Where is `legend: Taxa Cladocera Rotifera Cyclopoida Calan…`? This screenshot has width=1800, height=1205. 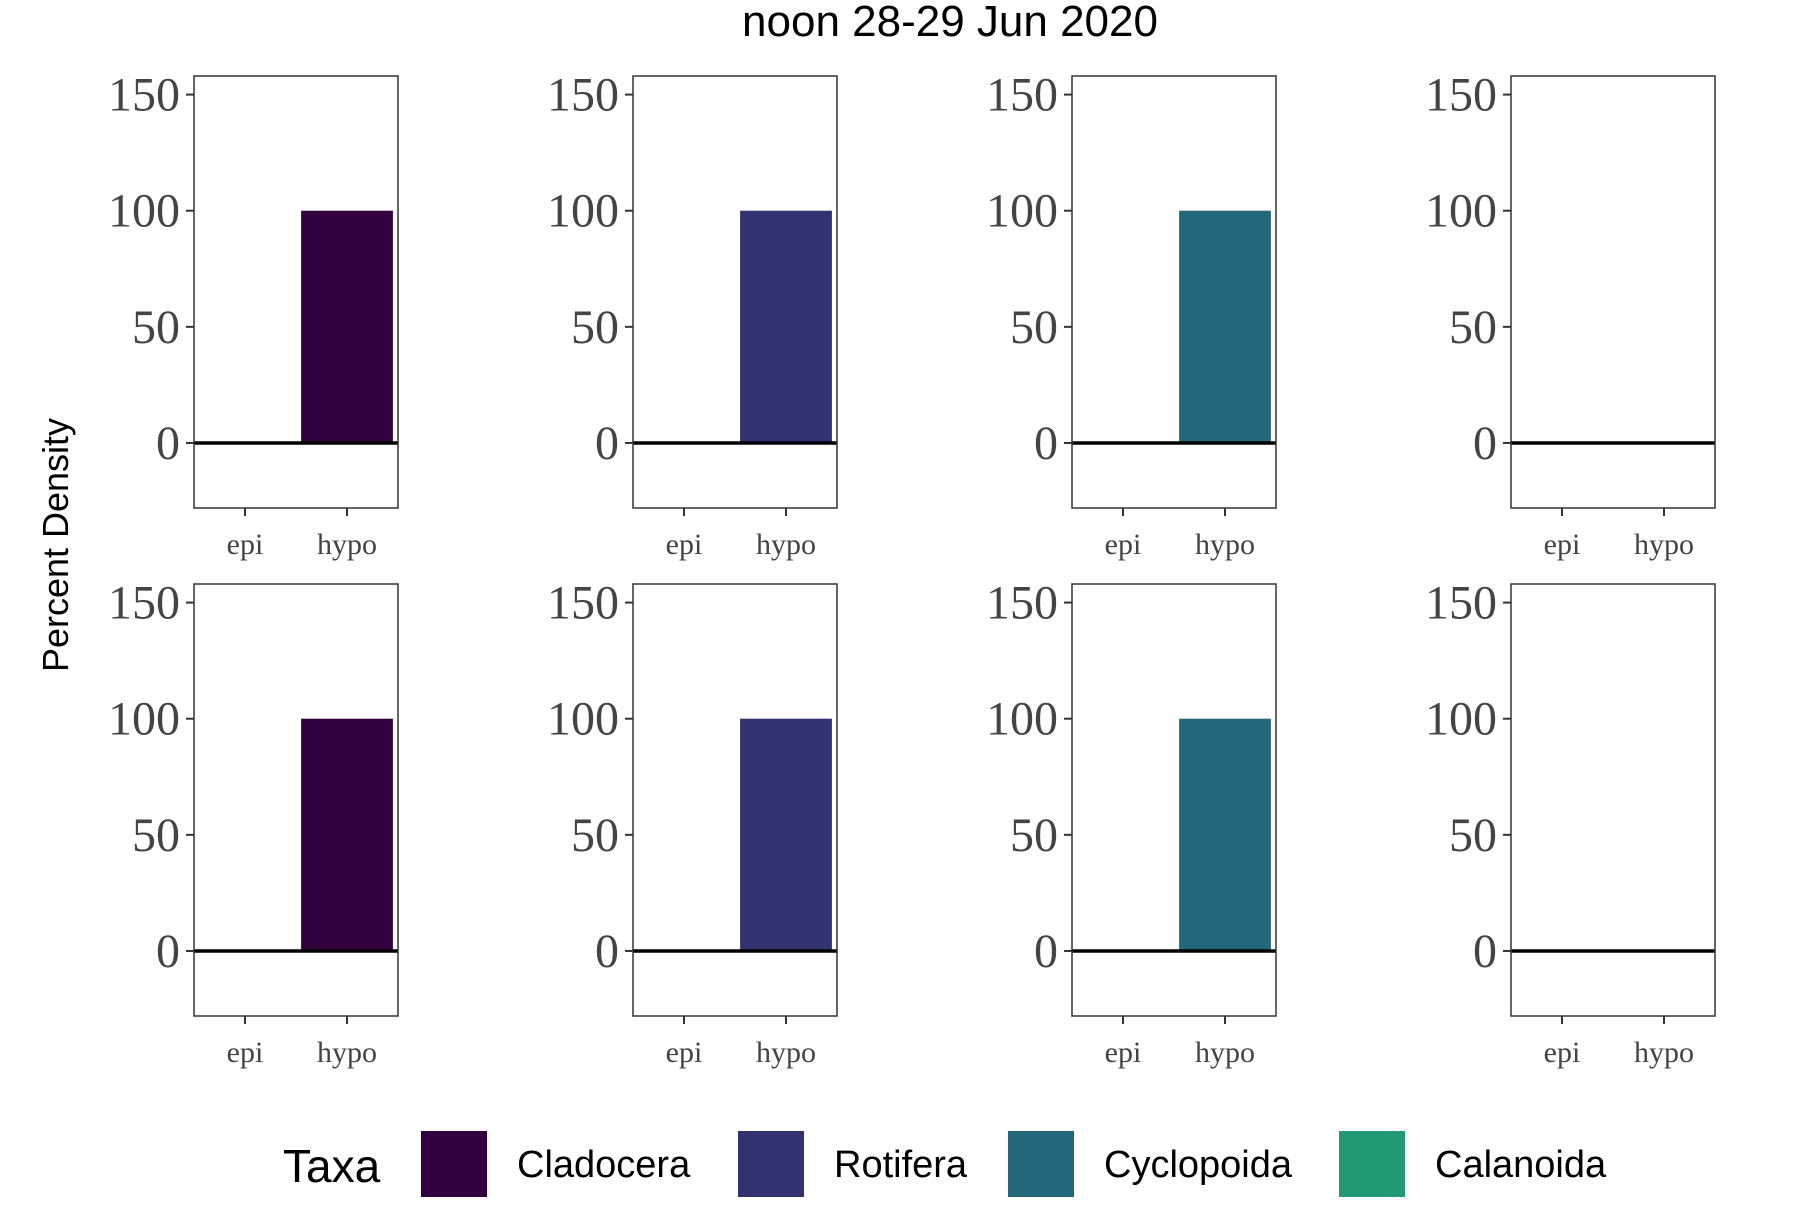
legend: Taxa Cladocera Rotifera Cyclopoida Calan… is located at coordinates (945, 1164).